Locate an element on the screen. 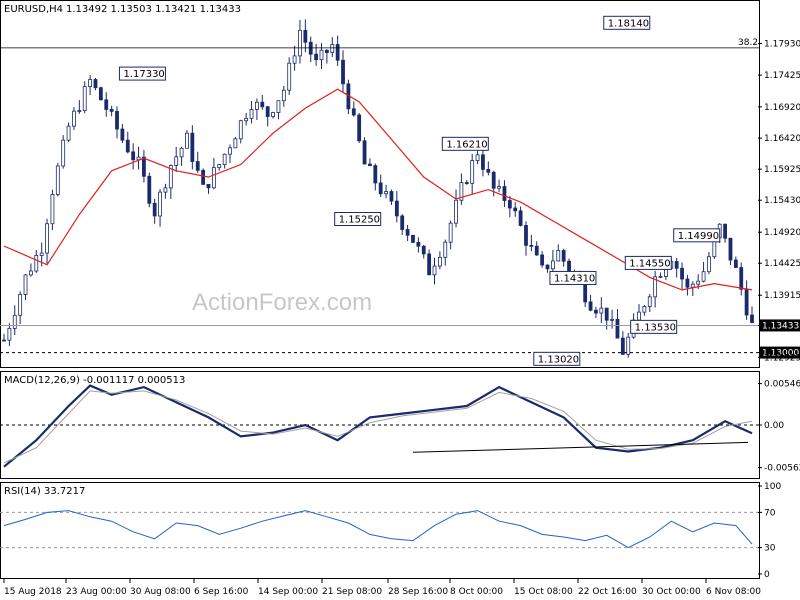 This screenshot has height=600, width=800. macd-tick-label: -0.005621 is located at coordinates (782, 469).